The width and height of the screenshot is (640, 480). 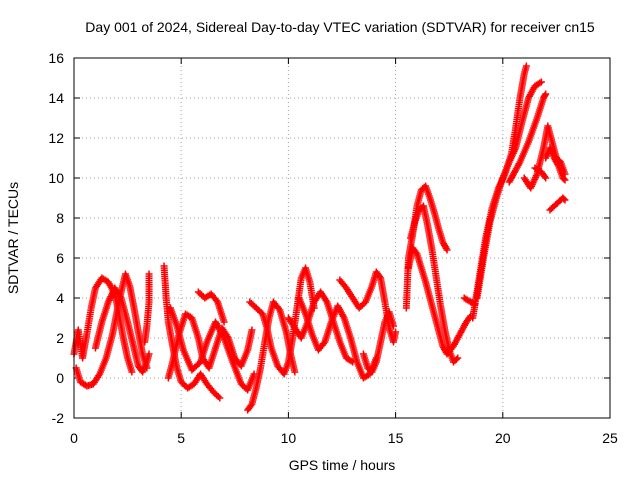 I want to click on x-tick-label: 10, so click(x=289, y=438).